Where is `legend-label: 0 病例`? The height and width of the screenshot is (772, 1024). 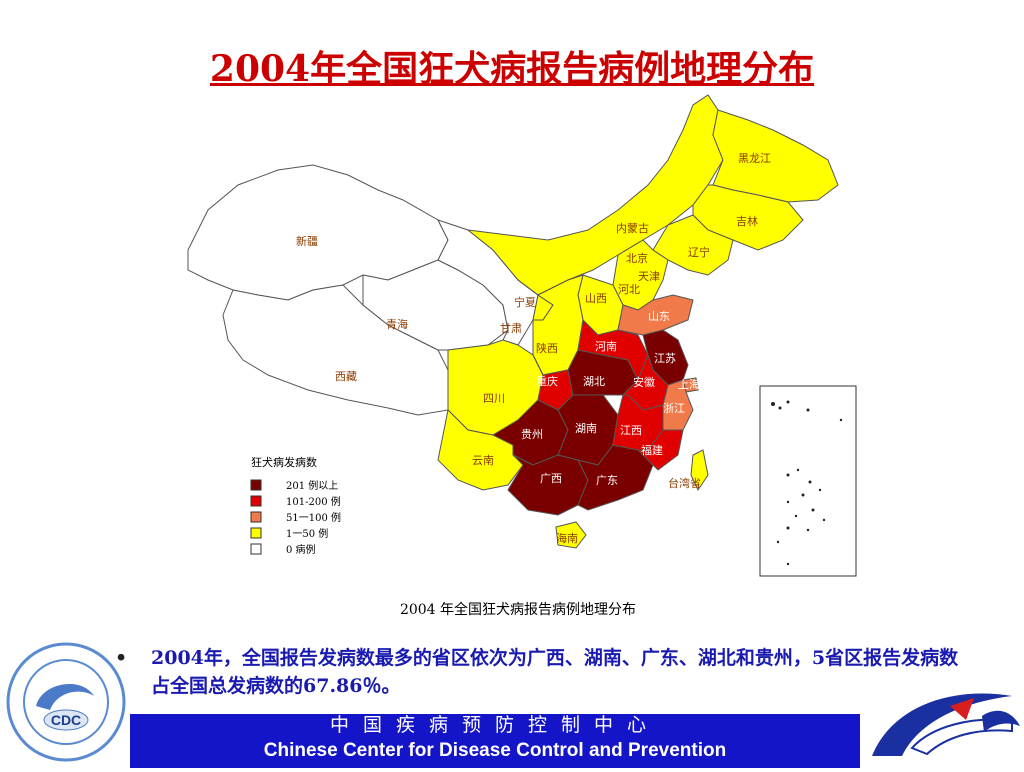 legend-label: 0 病例 is located at coordinates (301, 549).